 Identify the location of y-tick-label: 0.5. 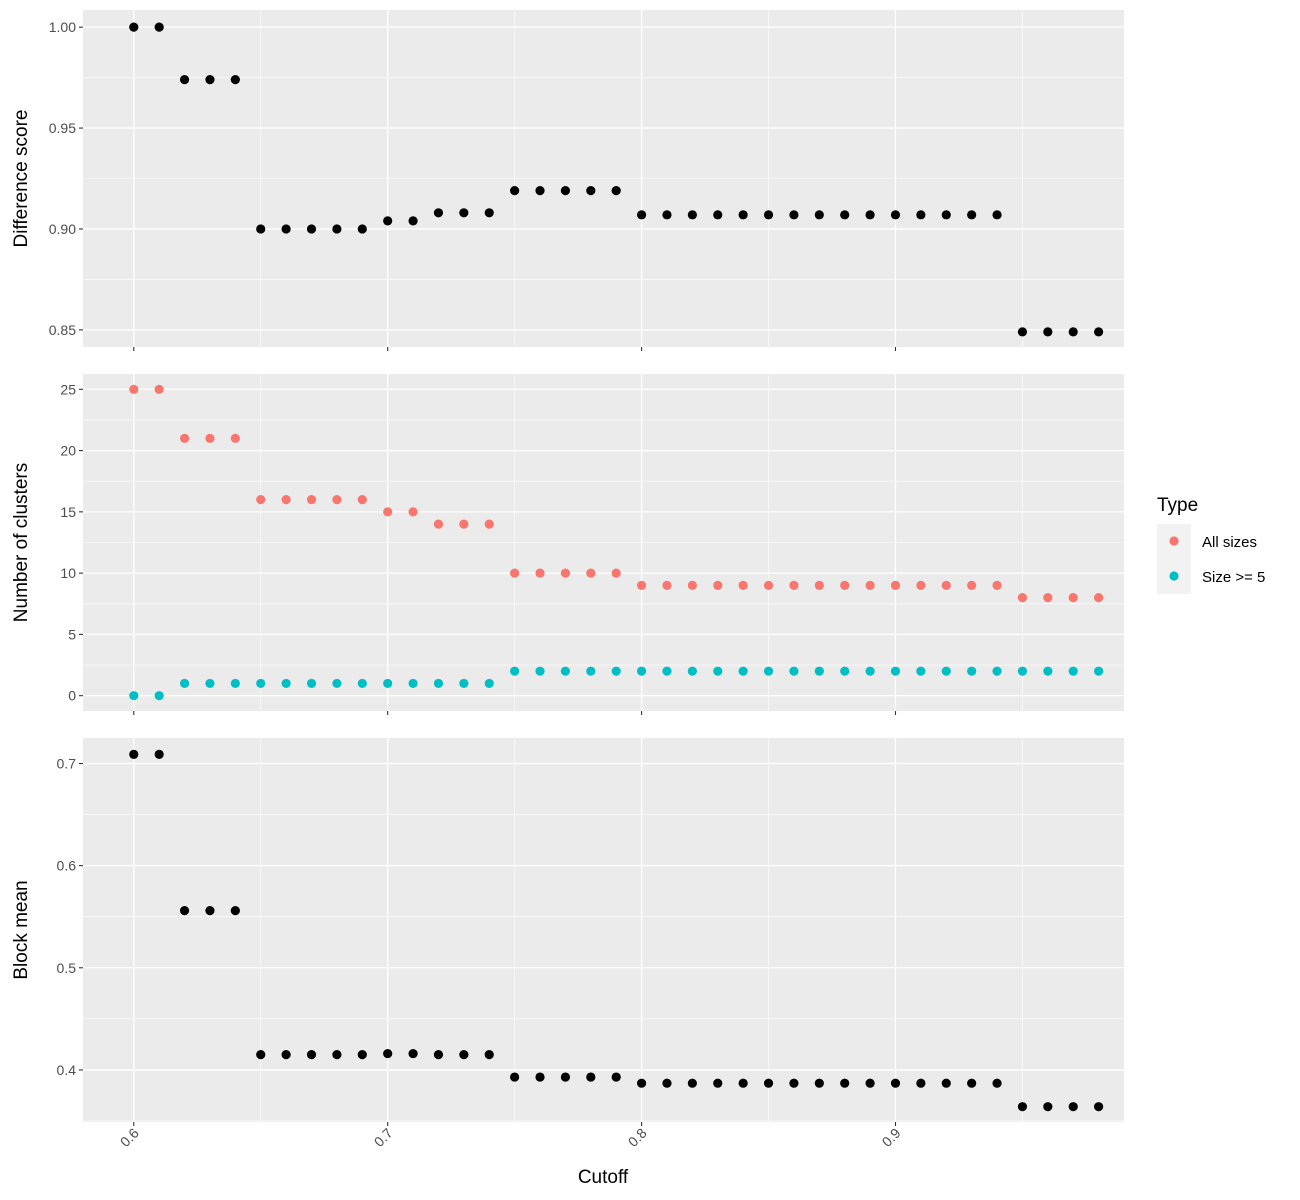
(67, 968).